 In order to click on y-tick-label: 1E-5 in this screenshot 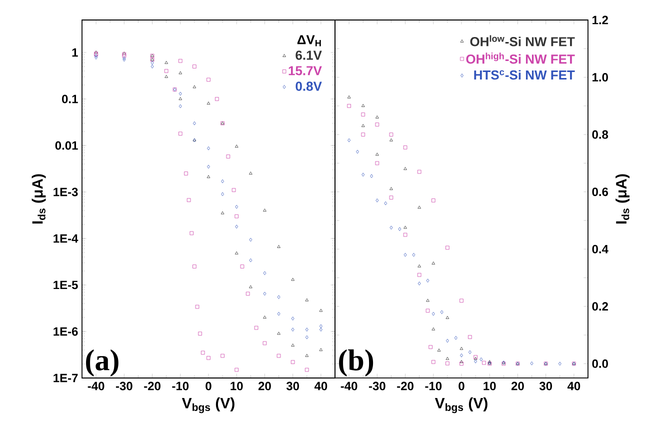, I will do `click(66, 285)`.